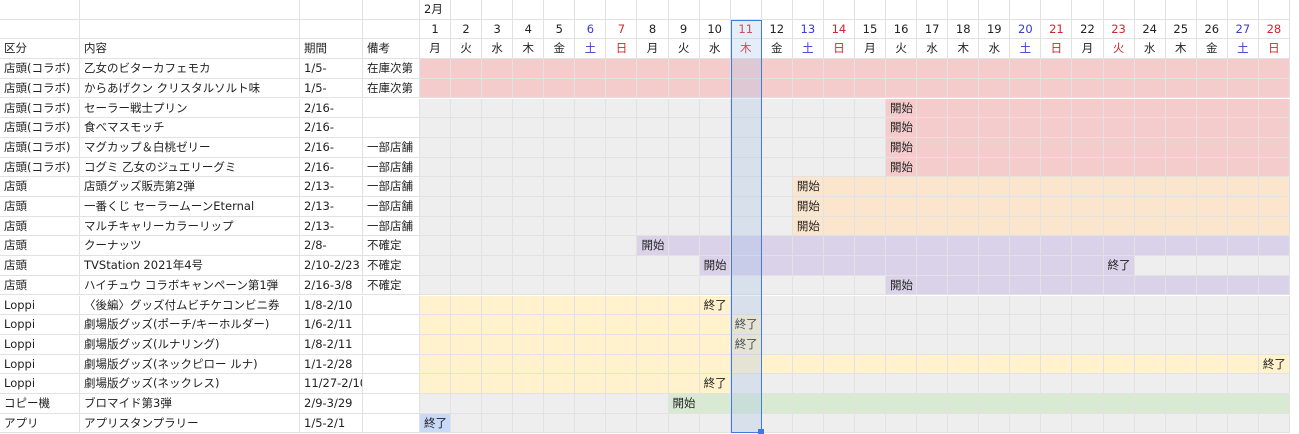  What do you see at coordinates (1057, 49) in the screenshot?
I see `weekday-cell: 日` at bounding box center [1057, 49].